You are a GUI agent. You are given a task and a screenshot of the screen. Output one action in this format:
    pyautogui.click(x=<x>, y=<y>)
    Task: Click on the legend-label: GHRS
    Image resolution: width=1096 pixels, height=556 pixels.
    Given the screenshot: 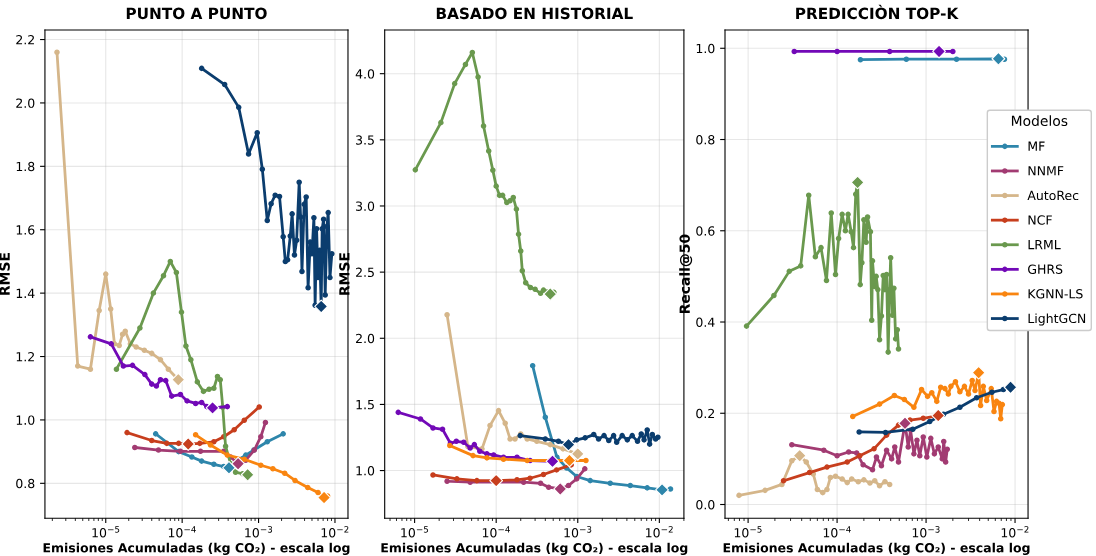 What is the action you would take?
    pyautogui.click(x=1045, y=269)
    